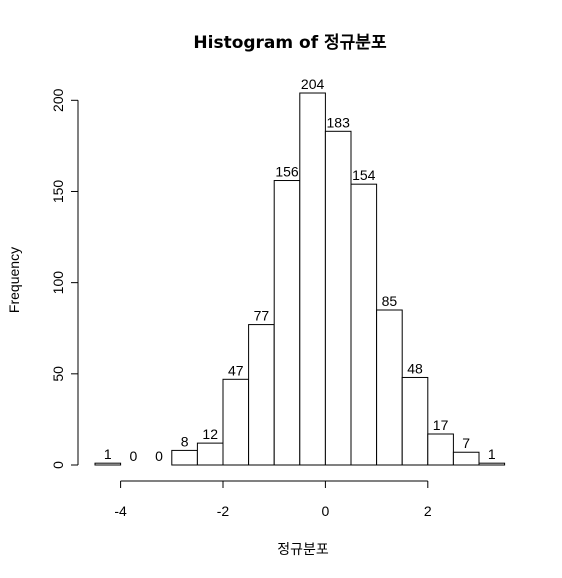 The width and height of the screenshot is (562, 578). What do you see at coordinates (262, 316) in the screenshot?
I see `bar-count-label: 77` at bounding box center [262, 316].